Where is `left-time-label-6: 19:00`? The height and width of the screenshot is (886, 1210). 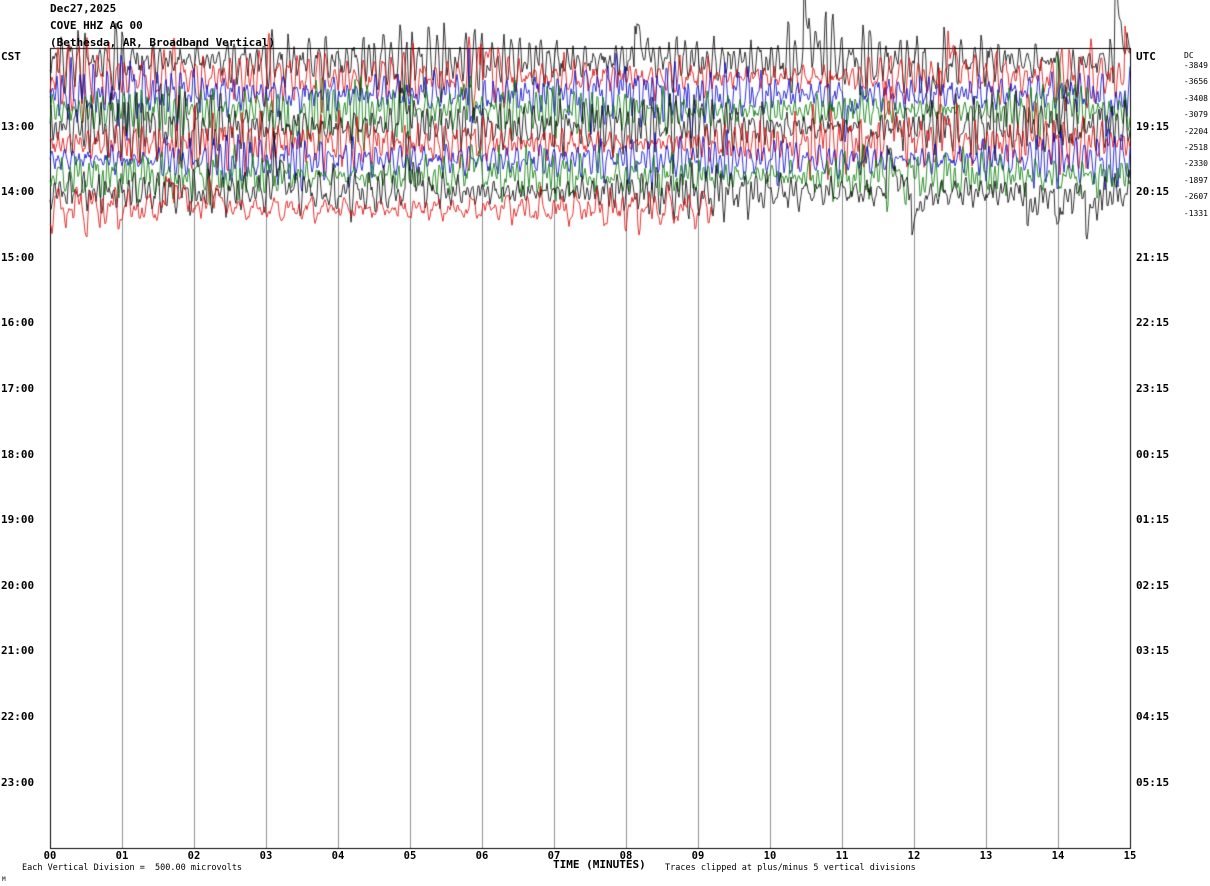
left-time-label-6: 19:00 is located at coordinates (18, 519).